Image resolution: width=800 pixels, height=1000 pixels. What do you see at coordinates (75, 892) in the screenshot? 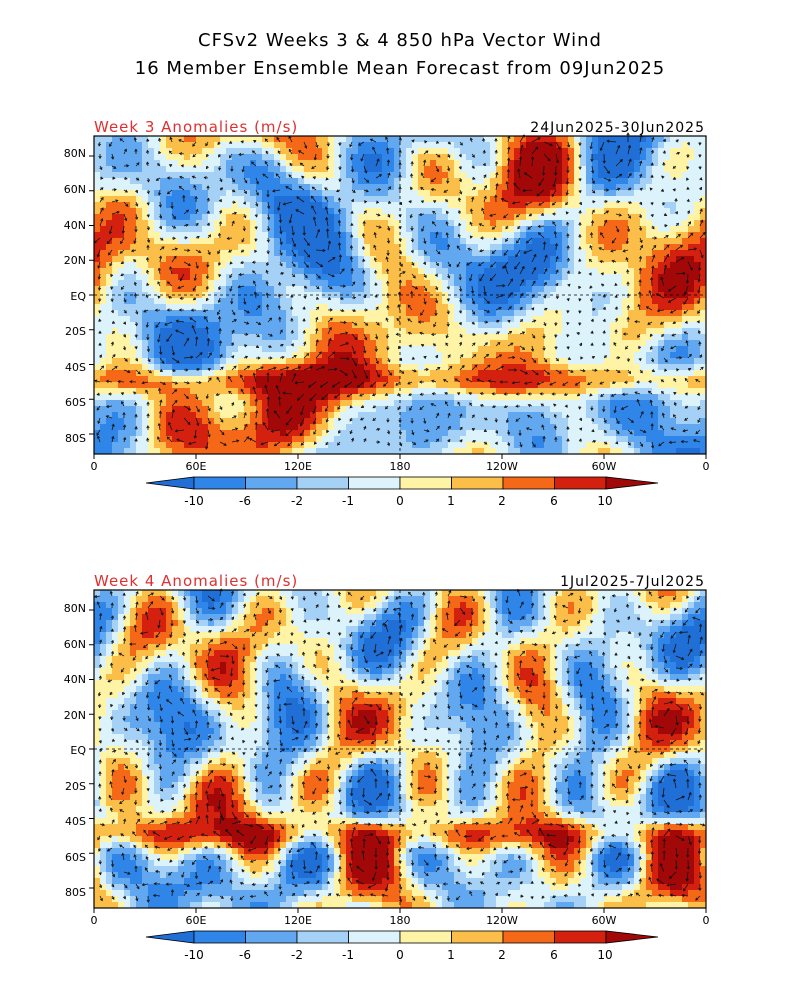
I see `p2-lat-80s: 80S` at bounding box center [75, 892].